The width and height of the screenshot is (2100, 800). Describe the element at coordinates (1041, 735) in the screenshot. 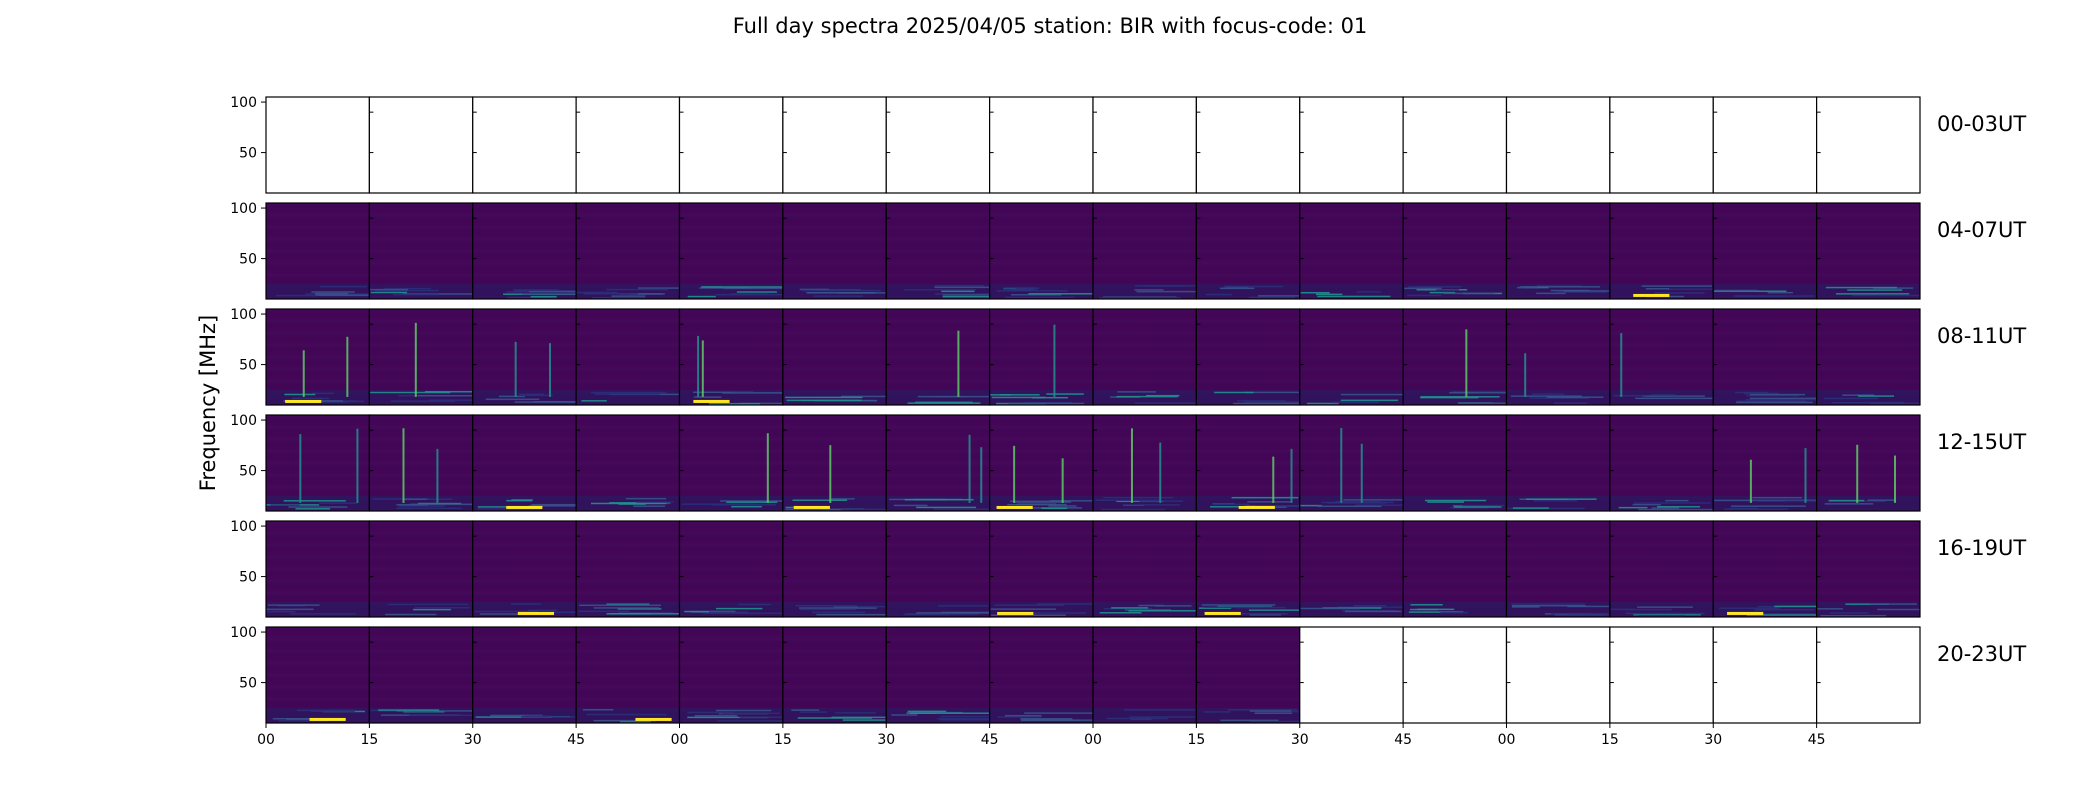

I see `x-axis-ticks: 00 15 30 45 00 15 30 45 00 15 30 45 00 15 30 45` at that location.